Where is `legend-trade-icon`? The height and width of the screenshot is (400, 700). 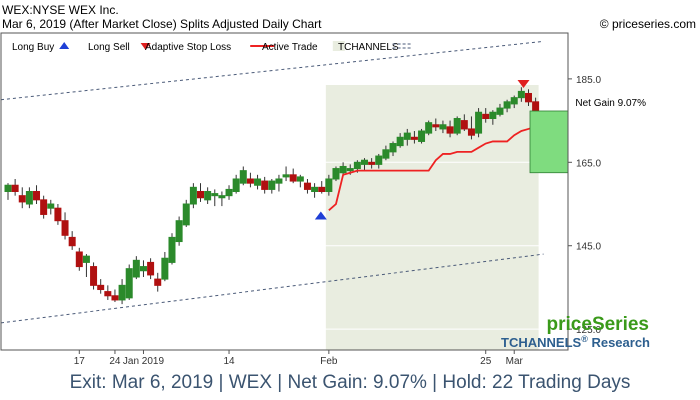
legend-trade-icon is located at coordinates (338, 46).